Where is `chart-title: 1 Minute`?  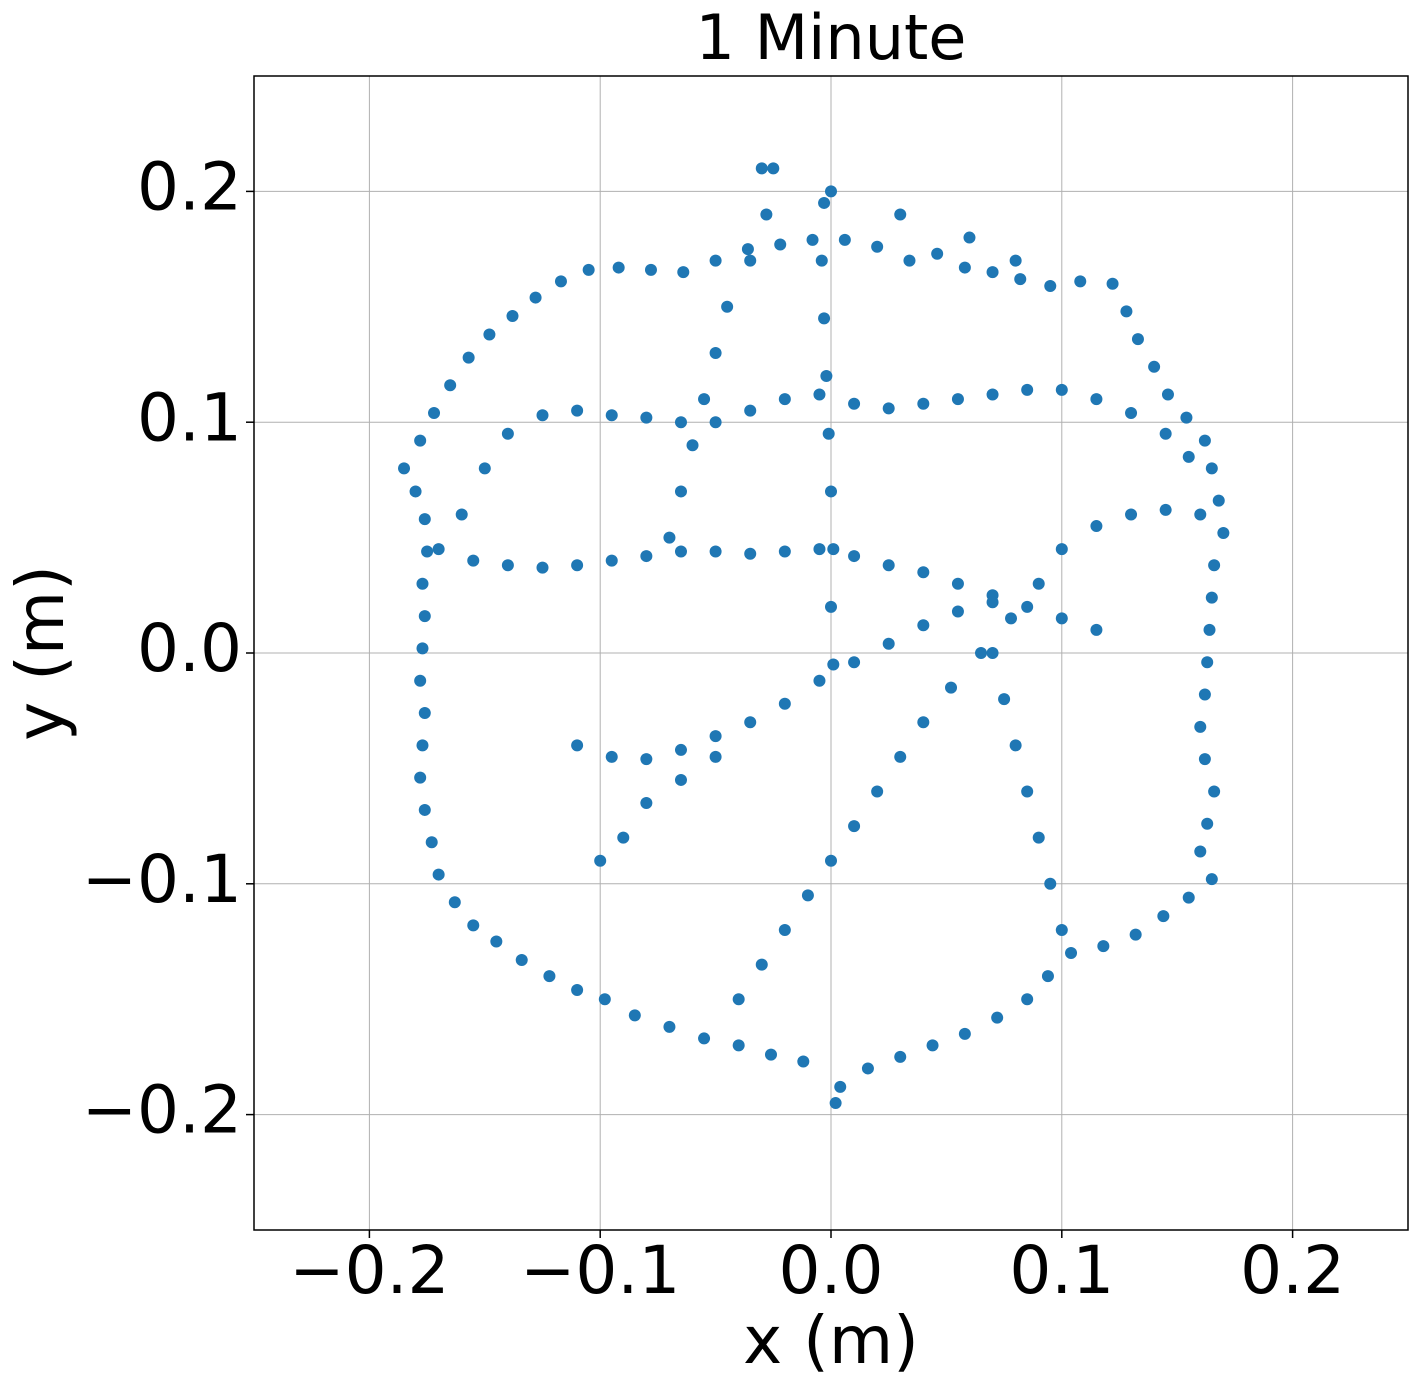 chart-title: 1 Minute is located at coordinates (831, 37).